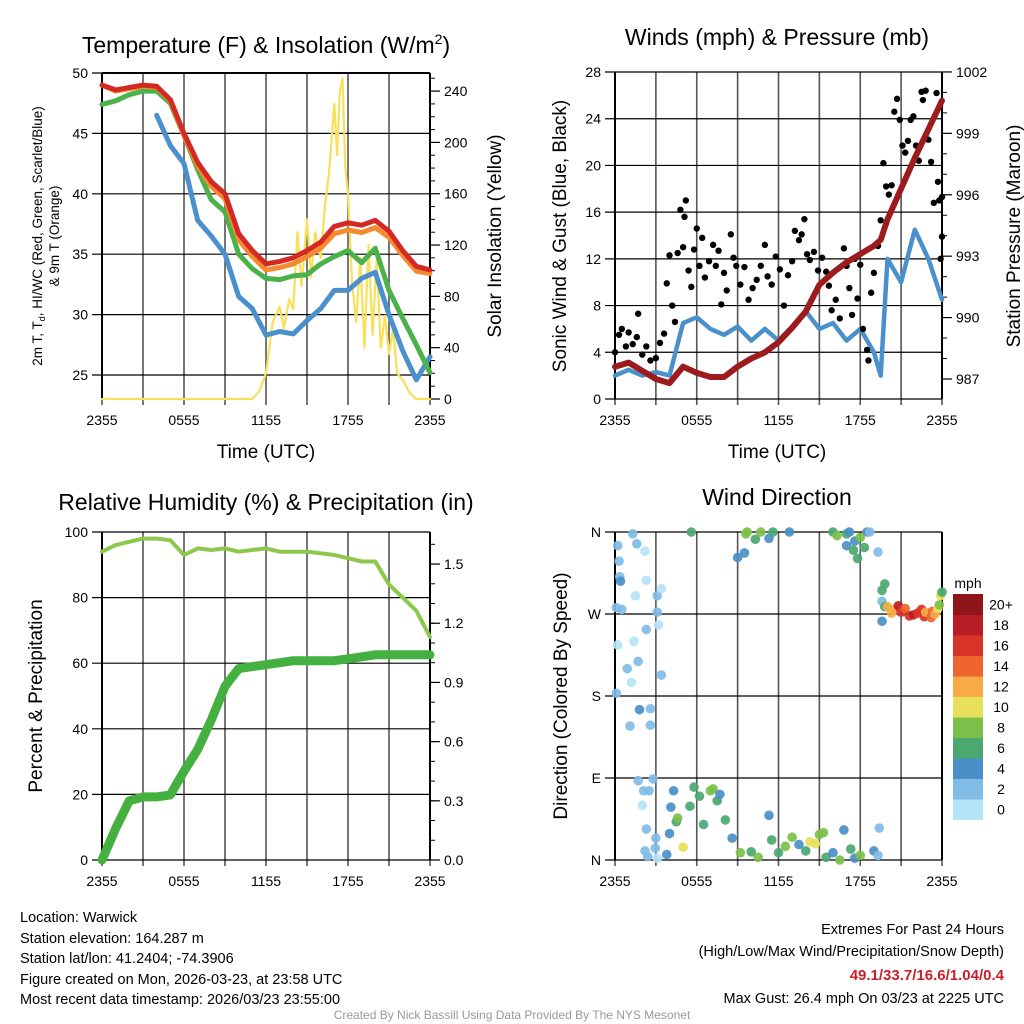 The width and height of the screenshot is (1024, 1024). I want to click on y-tick-label: 4, so click(597, 352).